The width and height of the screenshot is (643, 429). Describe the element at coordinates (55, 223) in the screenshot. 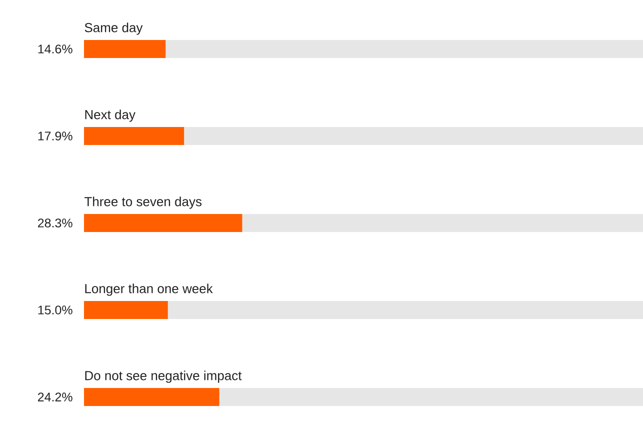

I see `data-label: 28.3%` at that location.